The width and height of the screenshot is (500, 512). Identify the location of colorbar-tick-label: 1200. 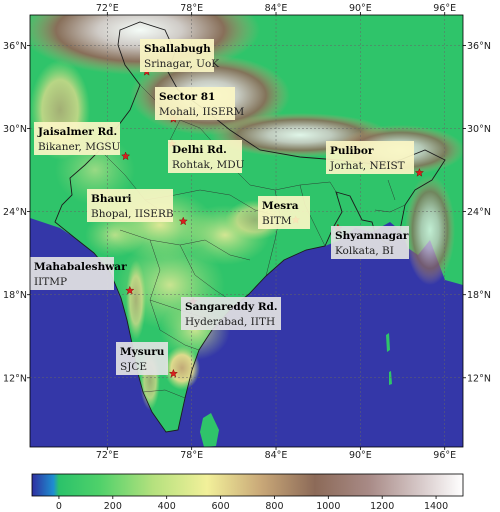
(382, 506).